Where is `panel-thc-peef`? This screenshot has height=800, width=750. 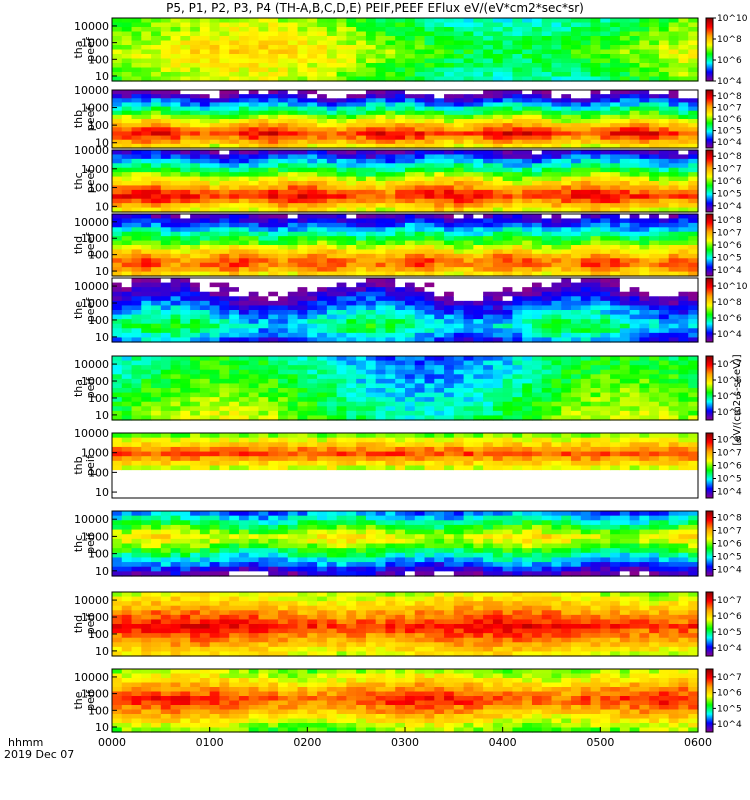 panel-thc-peef is located at coordinates (405, 181).